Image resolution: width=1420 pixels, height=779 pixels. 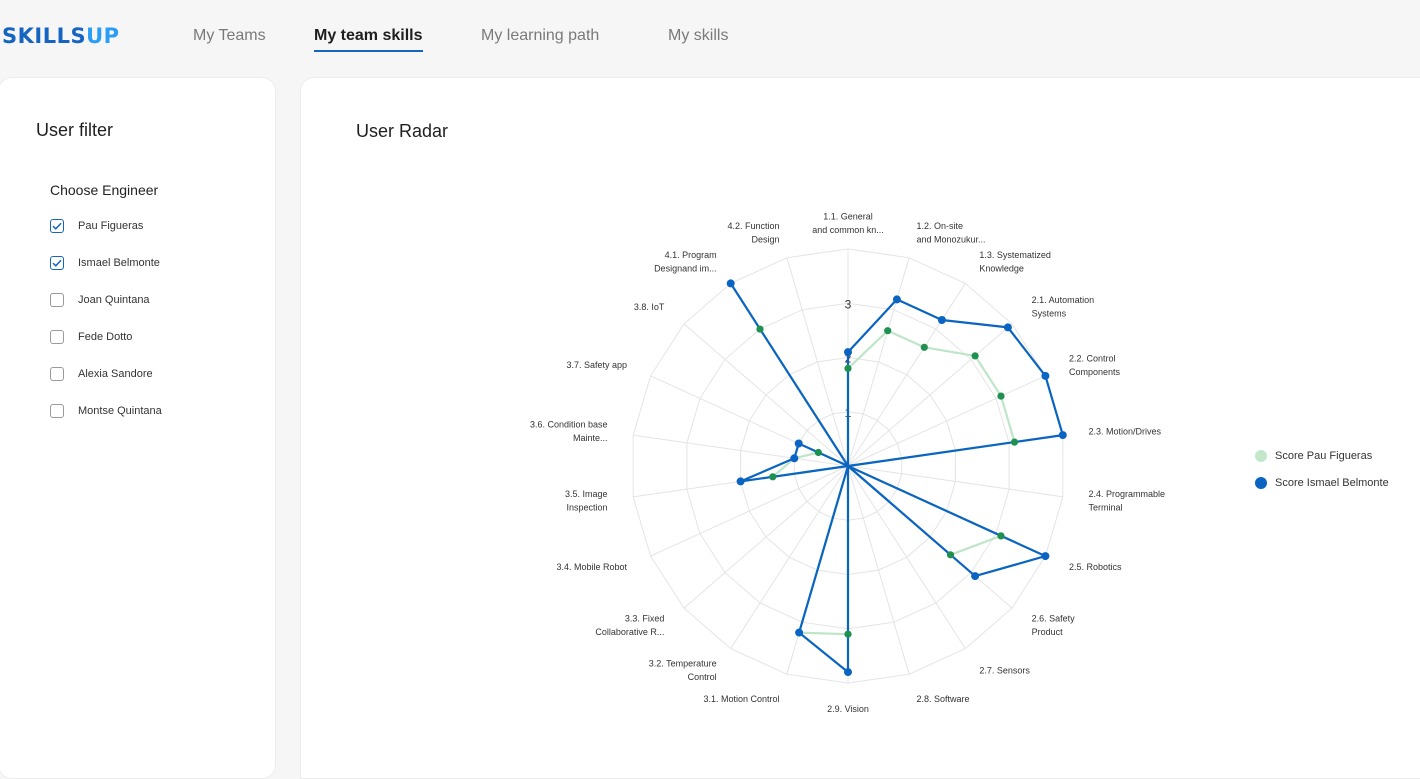 I want to click on radar-axis-label: 2.1. Automation Systems, so click(x=1063, y=307).